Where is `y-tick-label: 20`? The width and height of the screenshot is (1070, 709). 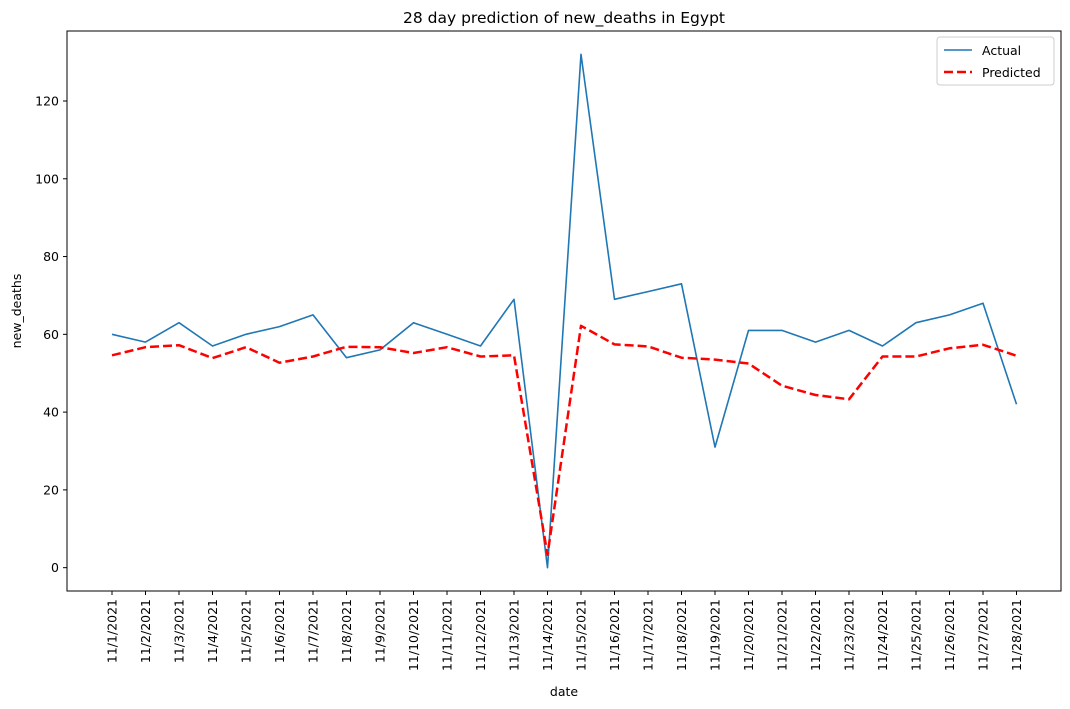
y-tick-label: 20 is located at coordinates (51, 489).